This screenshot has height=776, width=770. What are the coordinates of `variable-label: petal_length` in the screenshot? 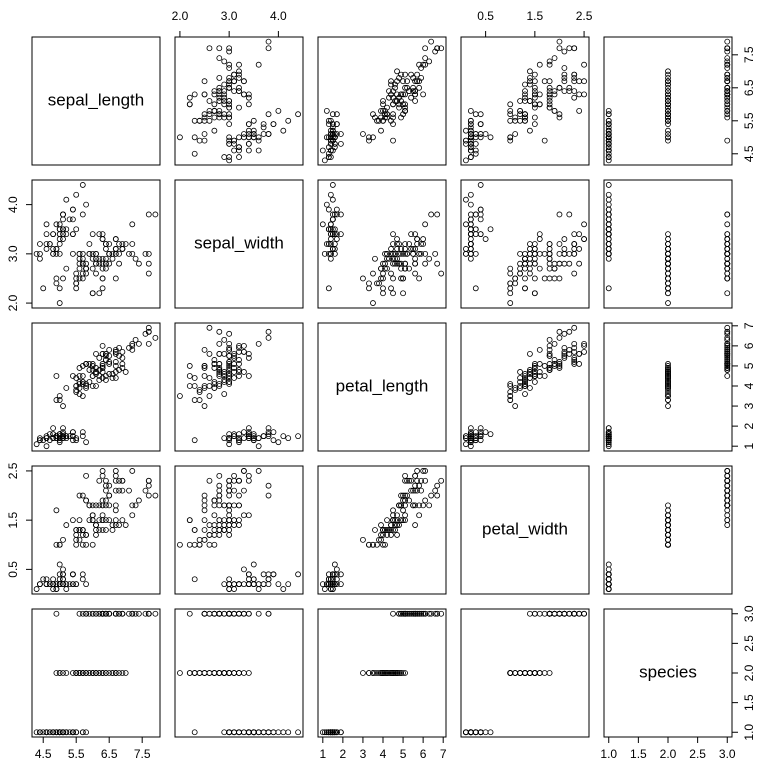 It's located at (382, 385).